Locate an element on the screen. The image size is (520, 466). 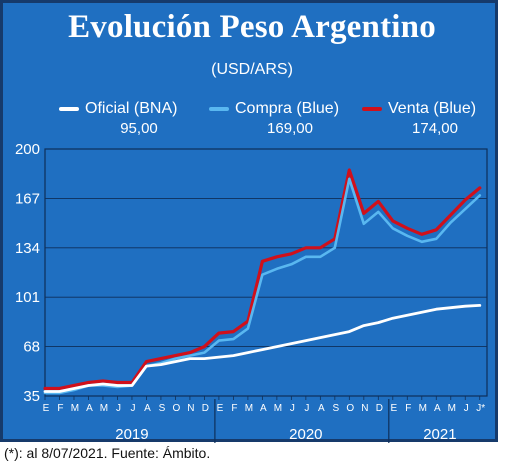
footnote: (*): al 8/07/2021. Fuente: Ámbito. is located at coordinates (107, 453).